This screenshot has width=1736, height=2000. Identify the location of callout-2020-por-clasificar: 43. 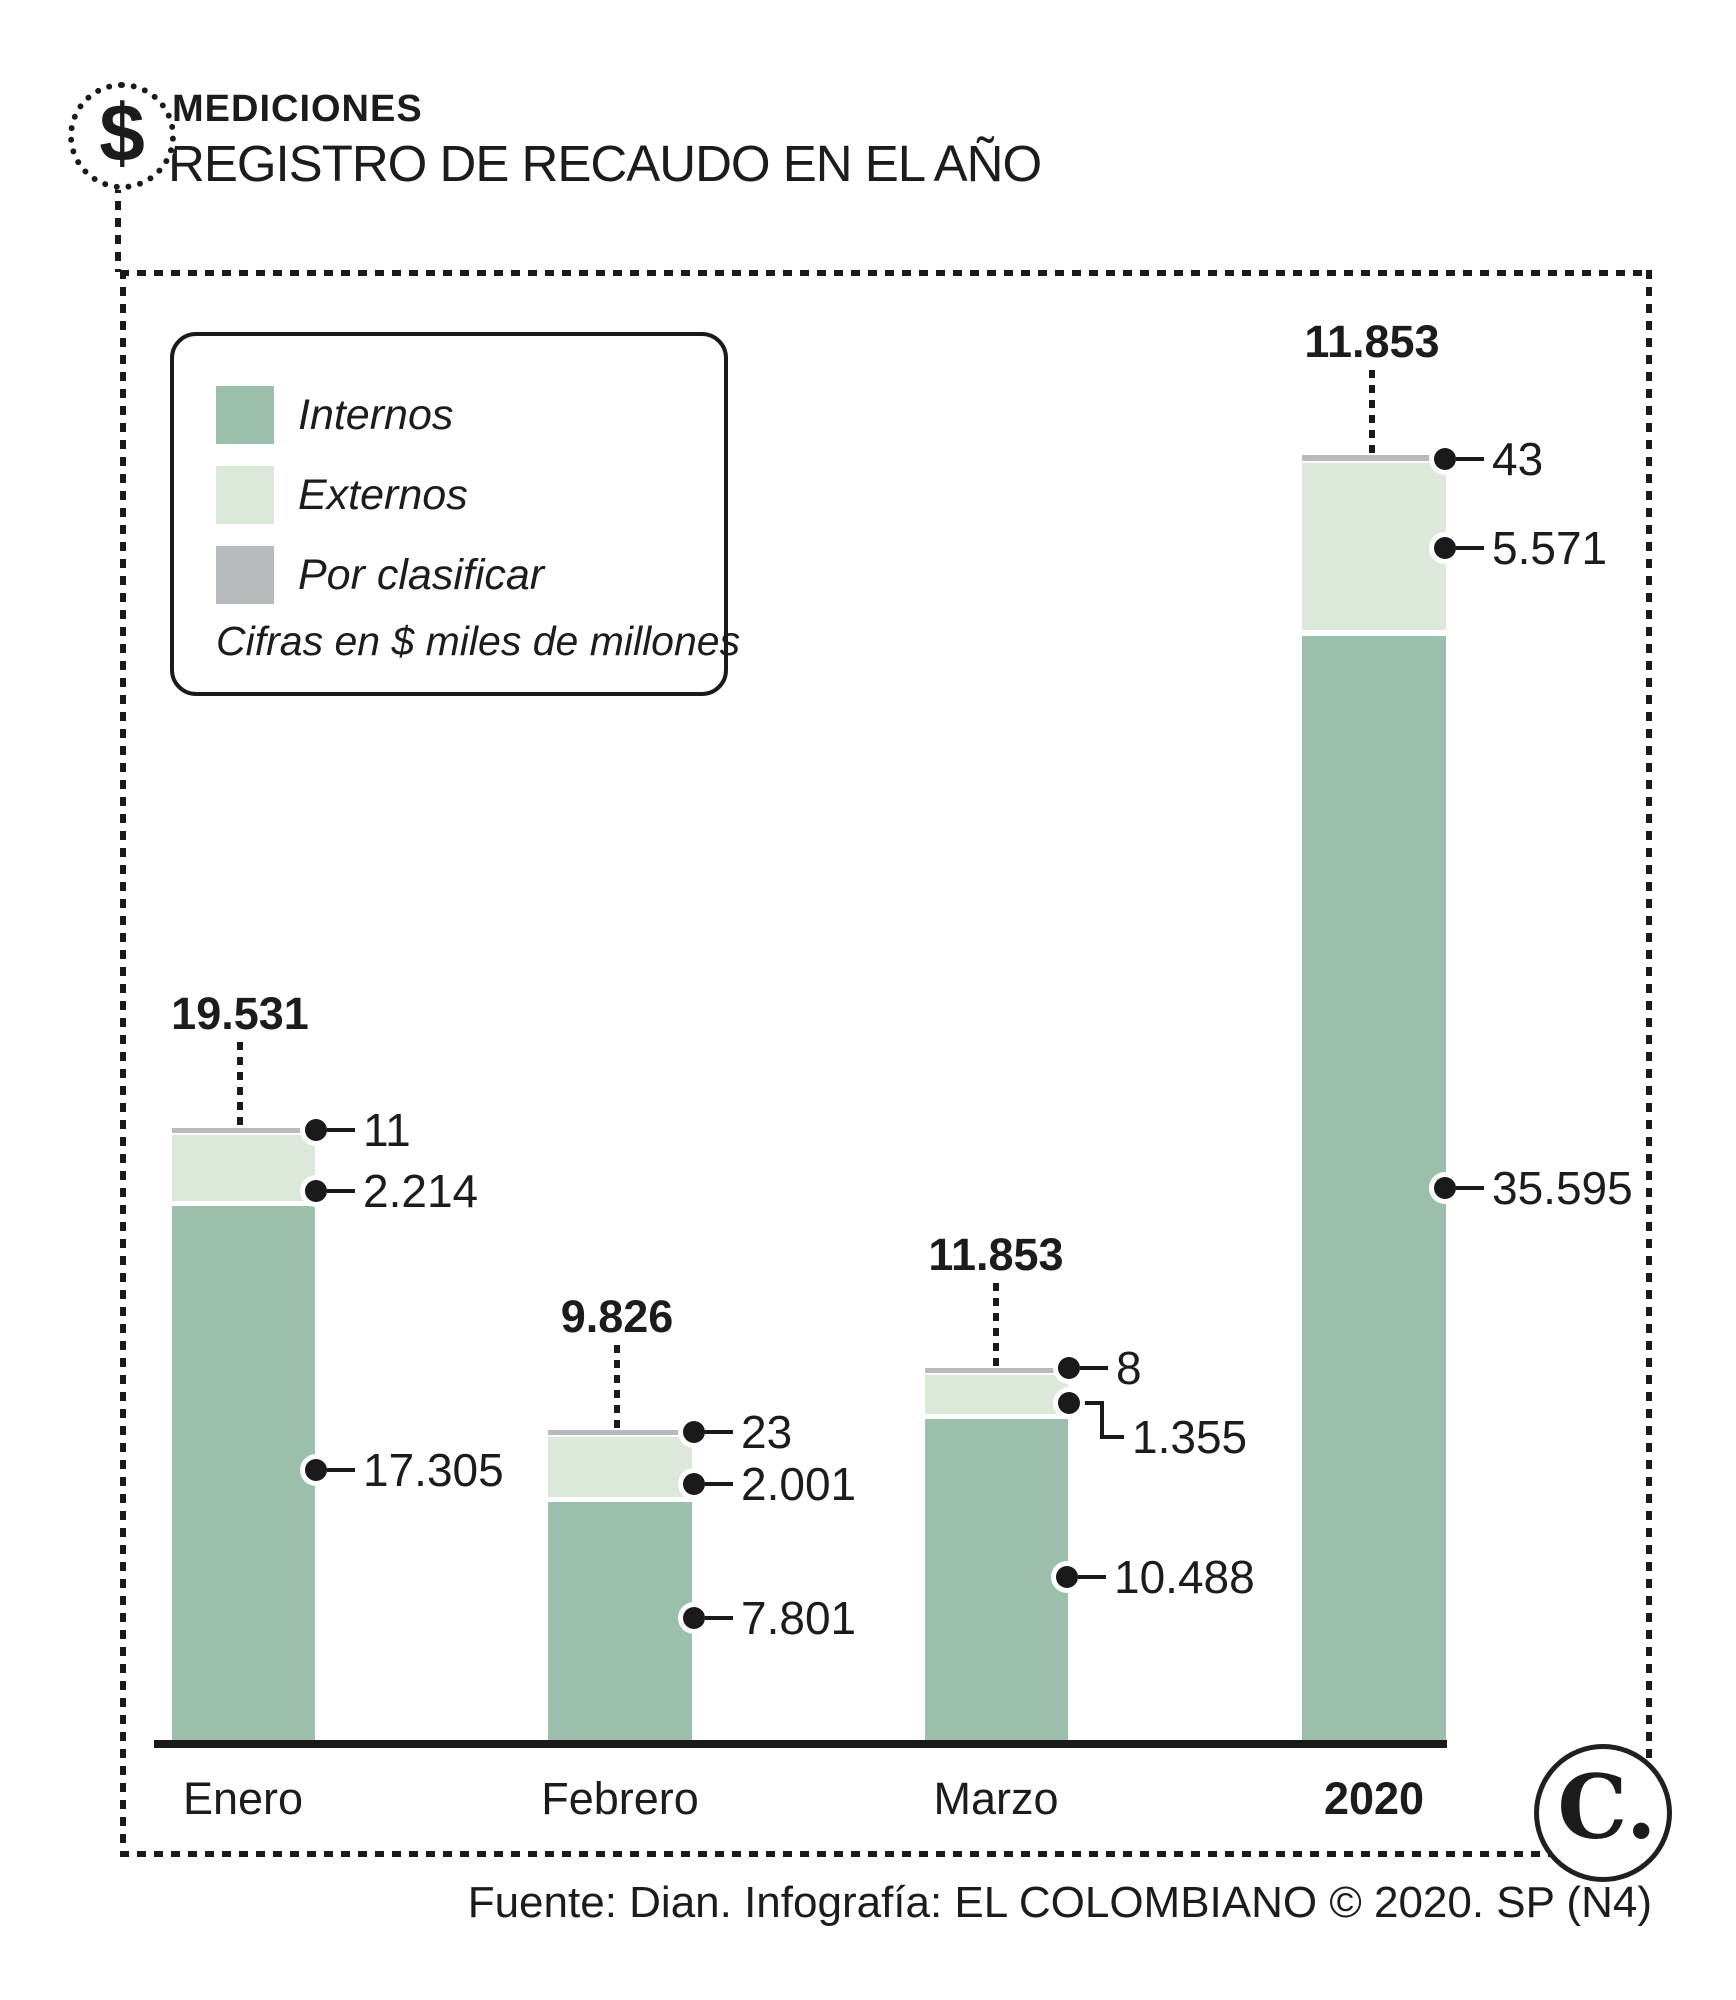
(1489, 459).